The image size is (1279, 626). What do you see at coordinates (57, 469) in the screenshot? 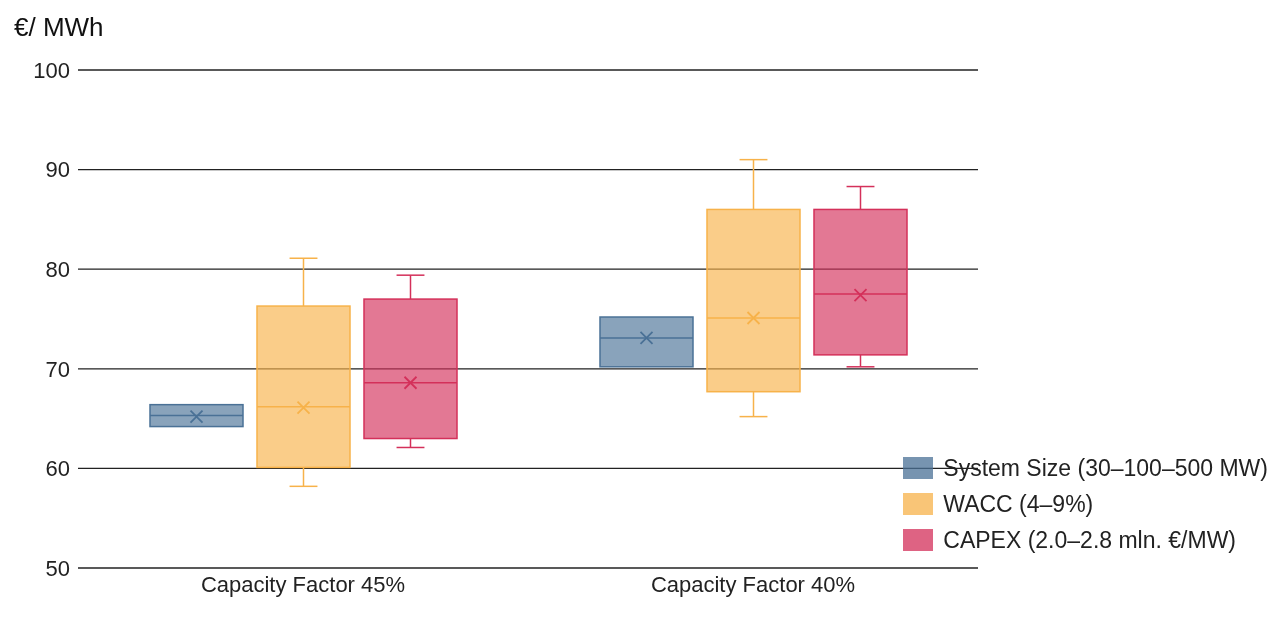
I see `y-tick-label: 60` at bounding box center [57, 469].